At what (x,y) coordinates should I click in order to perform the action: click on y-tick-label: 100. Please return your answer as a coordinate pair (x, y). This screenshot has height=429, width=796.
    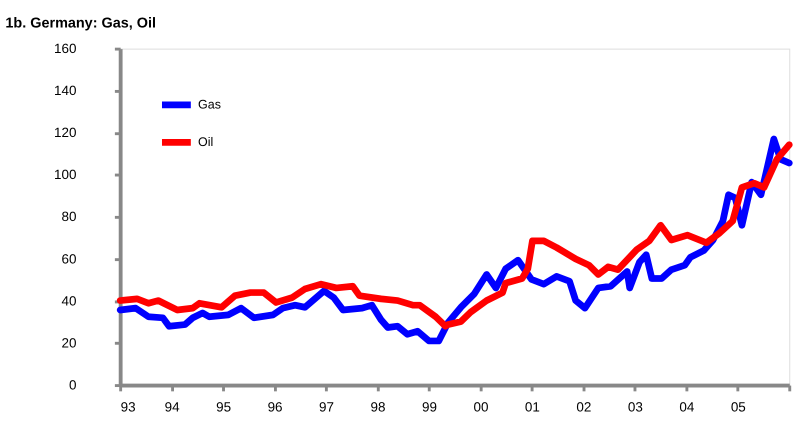
    Looking at the image, I should click on (65, 174).